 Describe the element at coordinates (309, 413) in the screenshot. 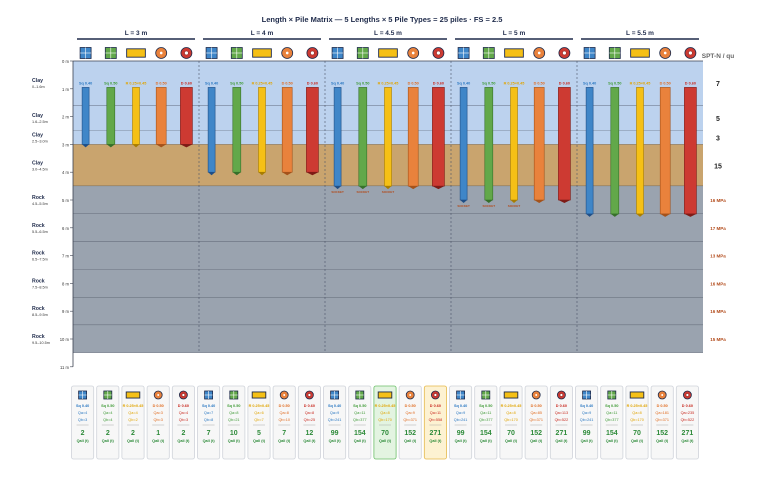

I see `card-qa-value: Qa=8` at that location.